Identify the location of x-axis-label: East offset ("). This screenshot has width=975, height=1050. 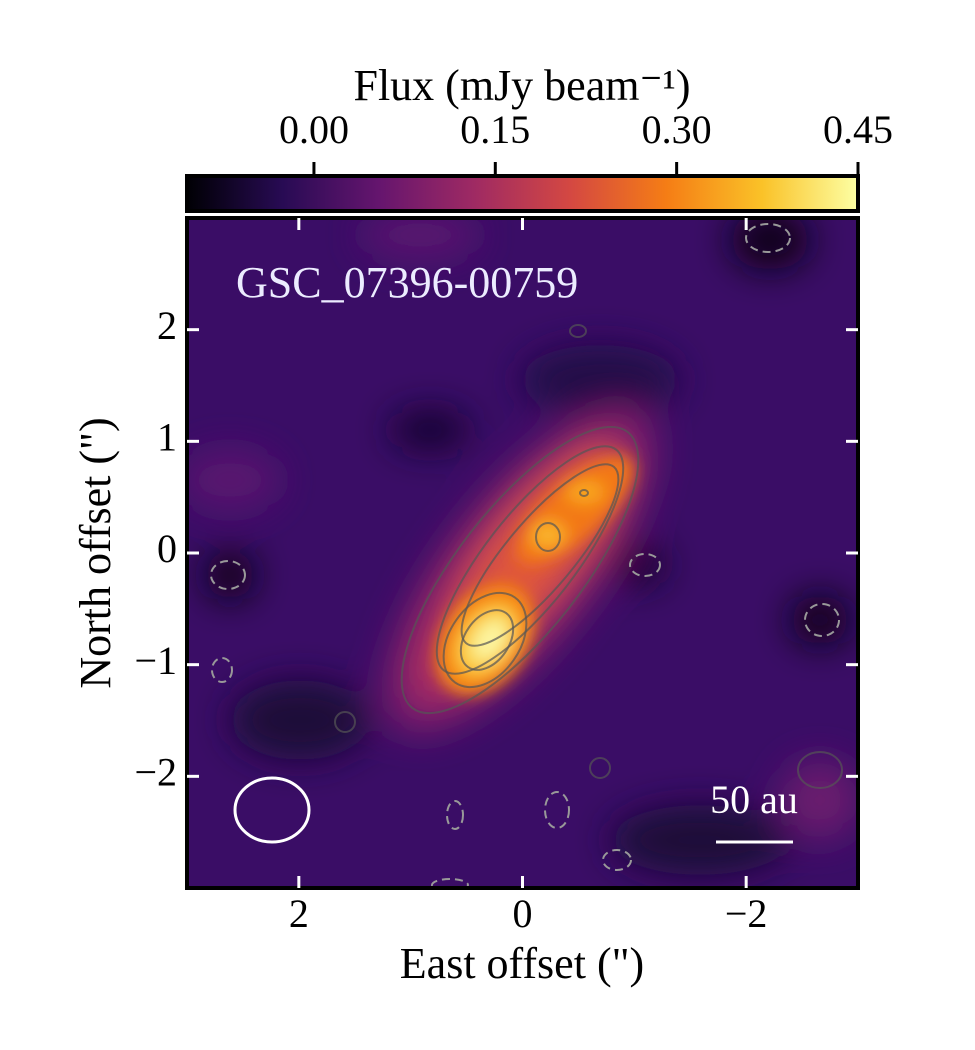
(522, 963).